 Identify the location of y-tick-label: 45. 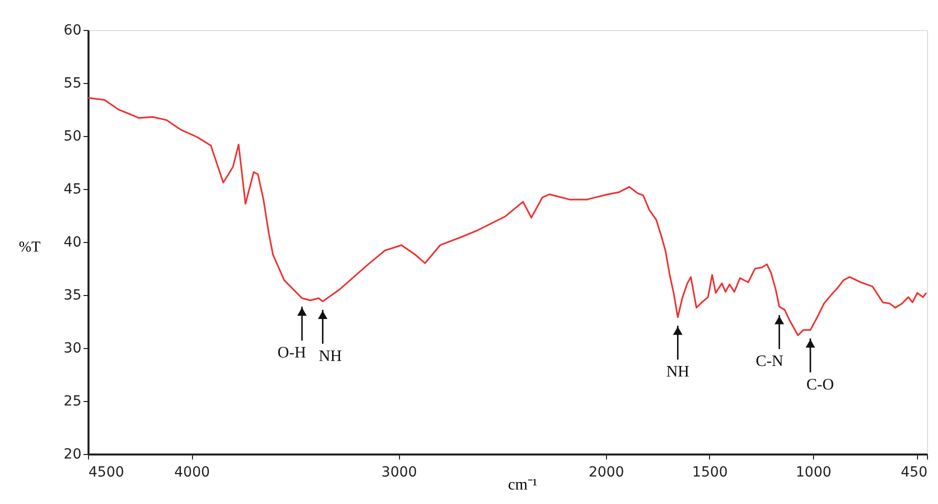
(73, 190).